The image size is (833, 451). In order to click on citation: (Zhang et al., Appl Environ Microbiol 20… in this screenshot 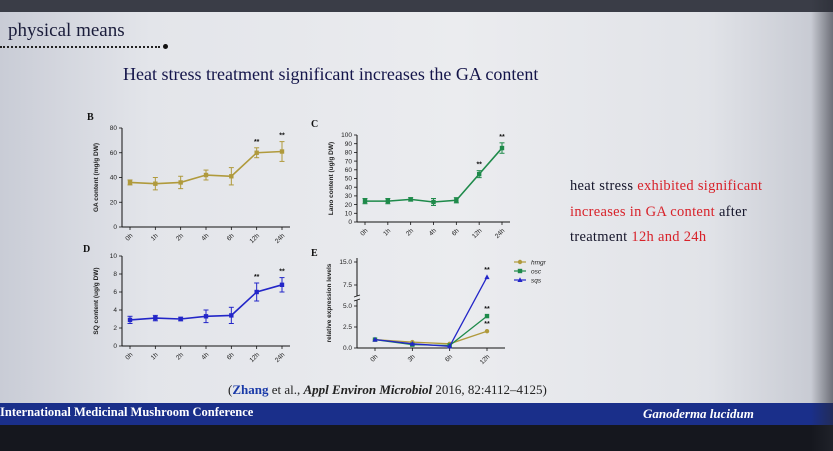, I will do `click(387, 390)`.